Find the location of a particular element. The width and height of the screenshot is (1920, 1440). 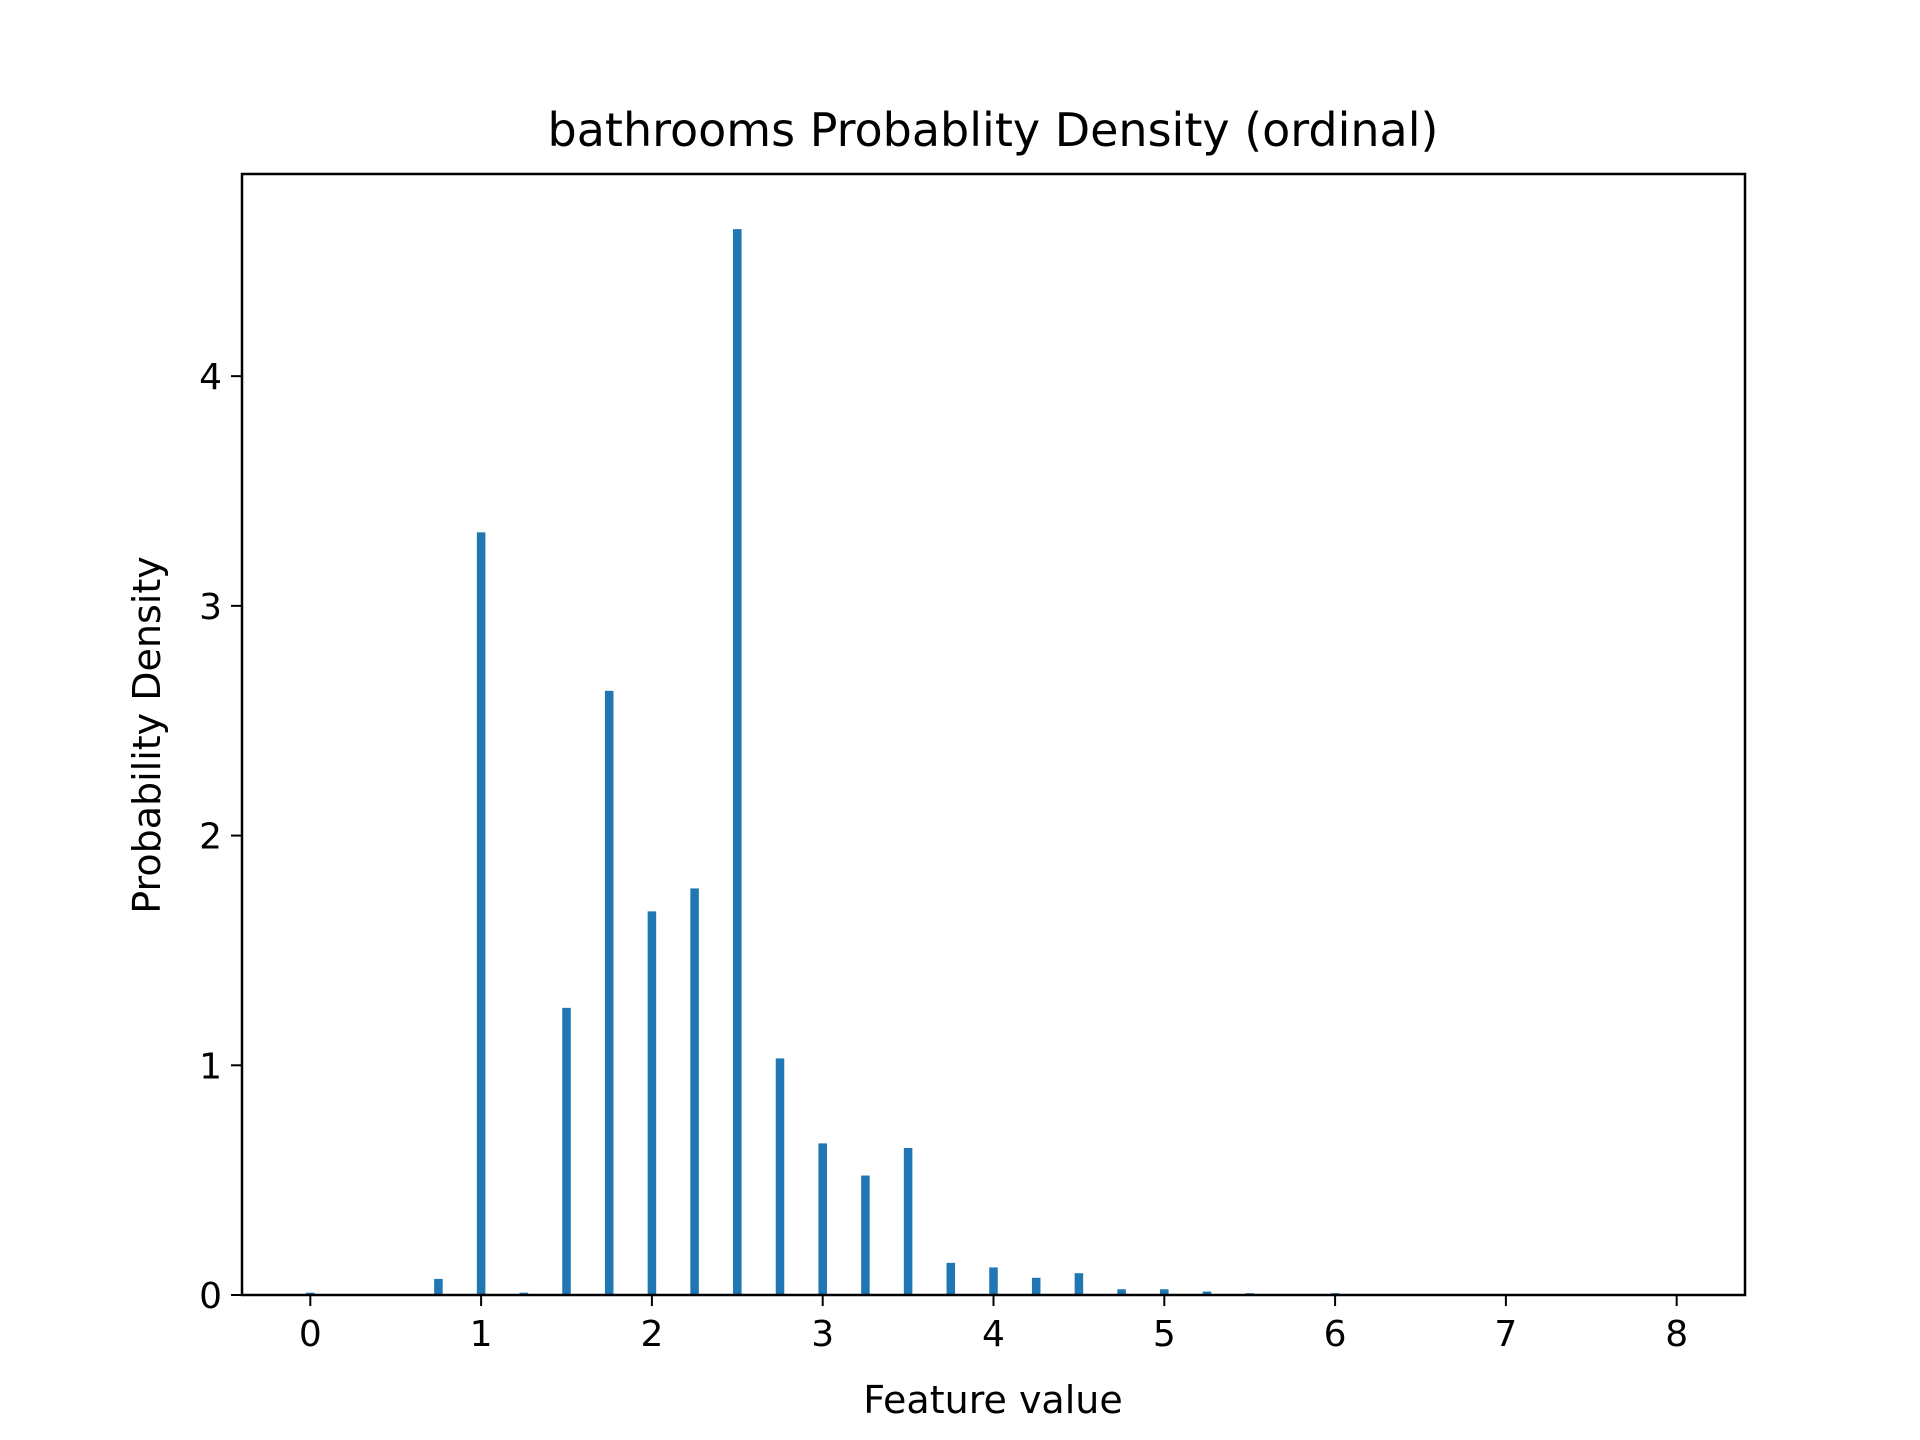

y-axis-ticks: 0 1 2 3 4 is located at coordinates (220, 837).